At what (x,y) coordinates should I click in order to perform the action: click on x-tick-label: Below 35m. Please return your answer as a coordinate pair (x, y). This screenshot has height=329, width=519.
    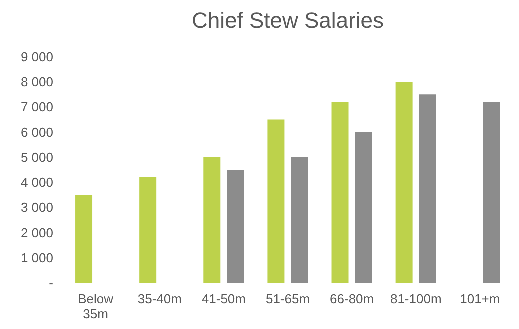
    Looking at the image, I should click on (96, 307).